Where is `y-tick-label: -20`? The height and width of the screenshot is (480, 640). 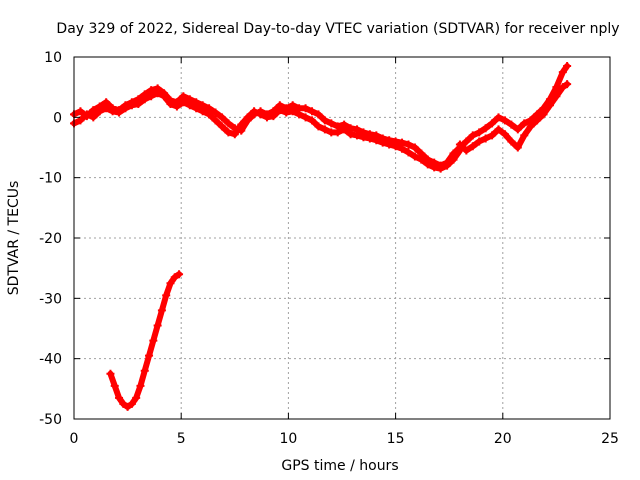 y-tick-label: -20 is located at coordinates (50, 239).